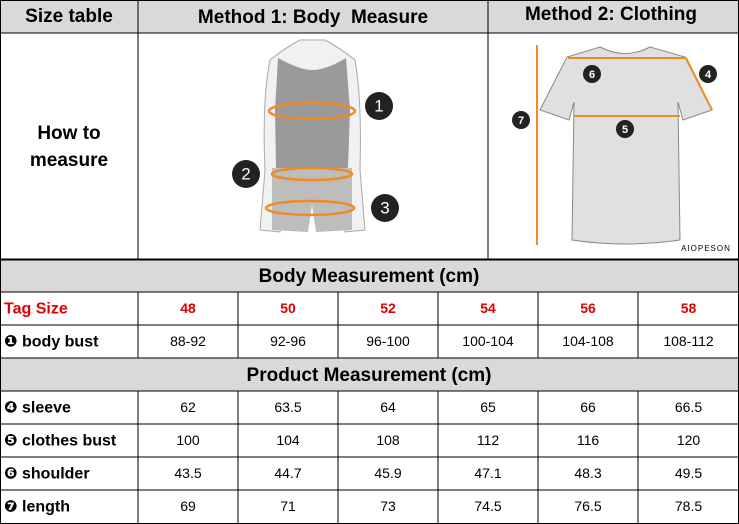 The image size is (739, 524). I want to click on clothing-figure: 6 4 7 5 AIOPESON, so click(621, 149).